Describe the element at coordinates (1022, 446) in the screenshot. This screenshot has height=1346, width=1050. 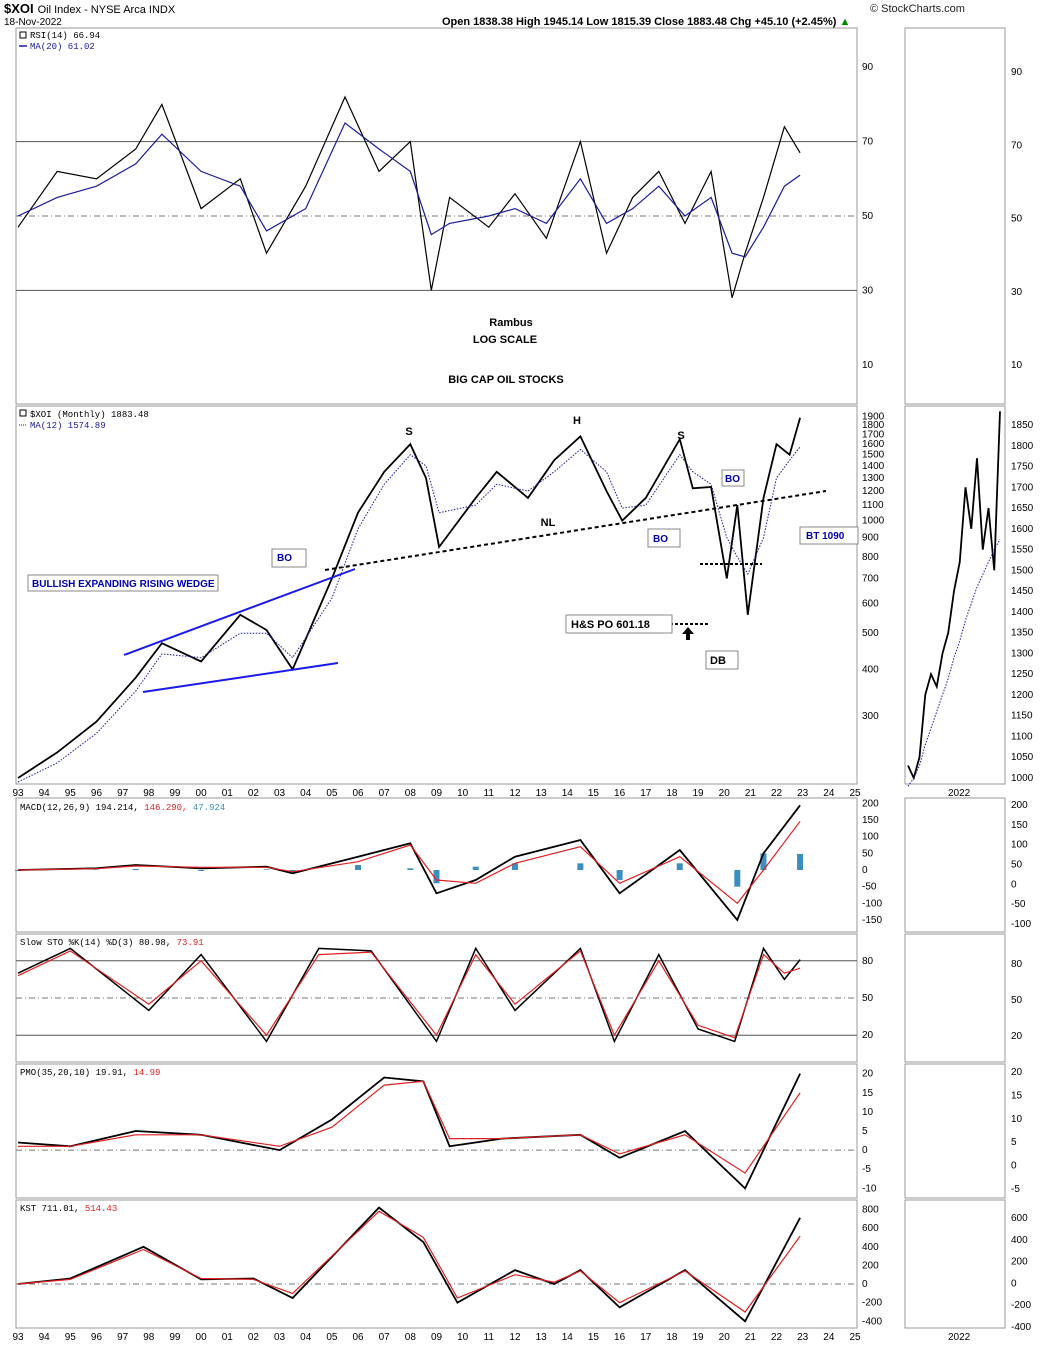
I see `side-price-tick: 1800` at that location.